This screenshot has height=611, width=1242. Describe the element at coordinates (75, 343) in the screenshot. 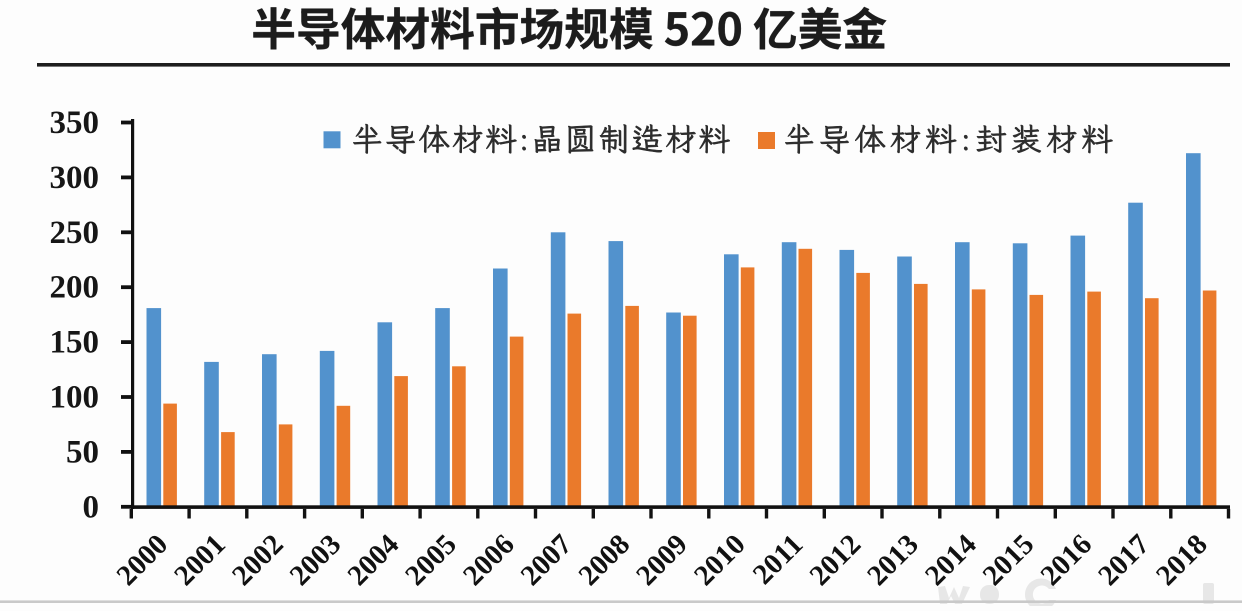

I see `svg-text: 150` at that location.